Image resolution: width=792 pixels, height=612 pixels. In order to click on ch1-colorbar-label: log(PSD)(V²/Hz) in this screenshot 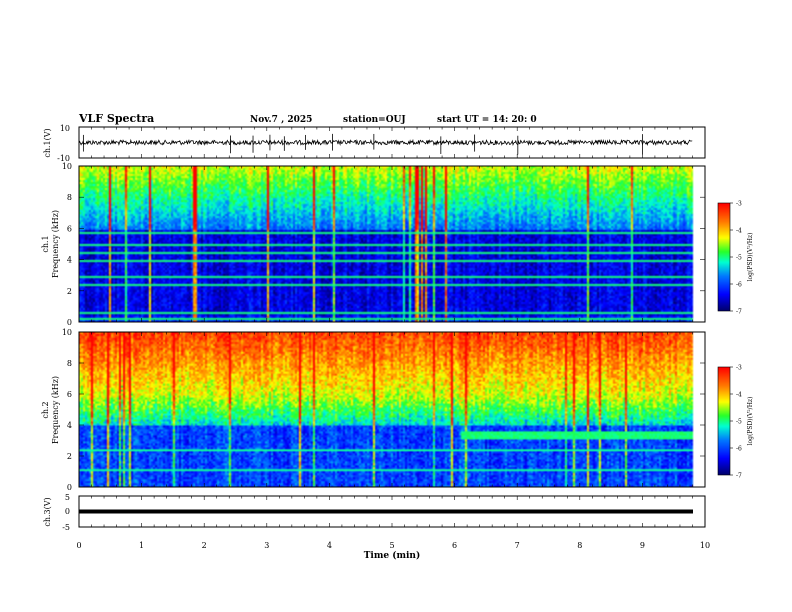, I will do `click(750, 257)`.